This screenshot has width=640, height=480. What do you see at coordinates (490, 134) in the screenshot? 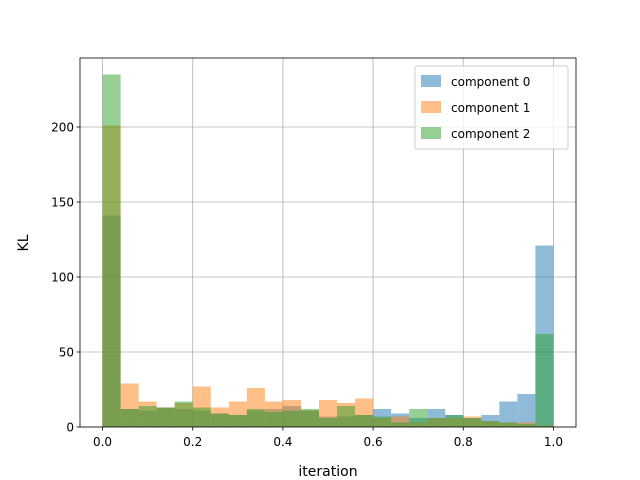
I see `legend-label-2: component 2` at bounding box center [490, 134].